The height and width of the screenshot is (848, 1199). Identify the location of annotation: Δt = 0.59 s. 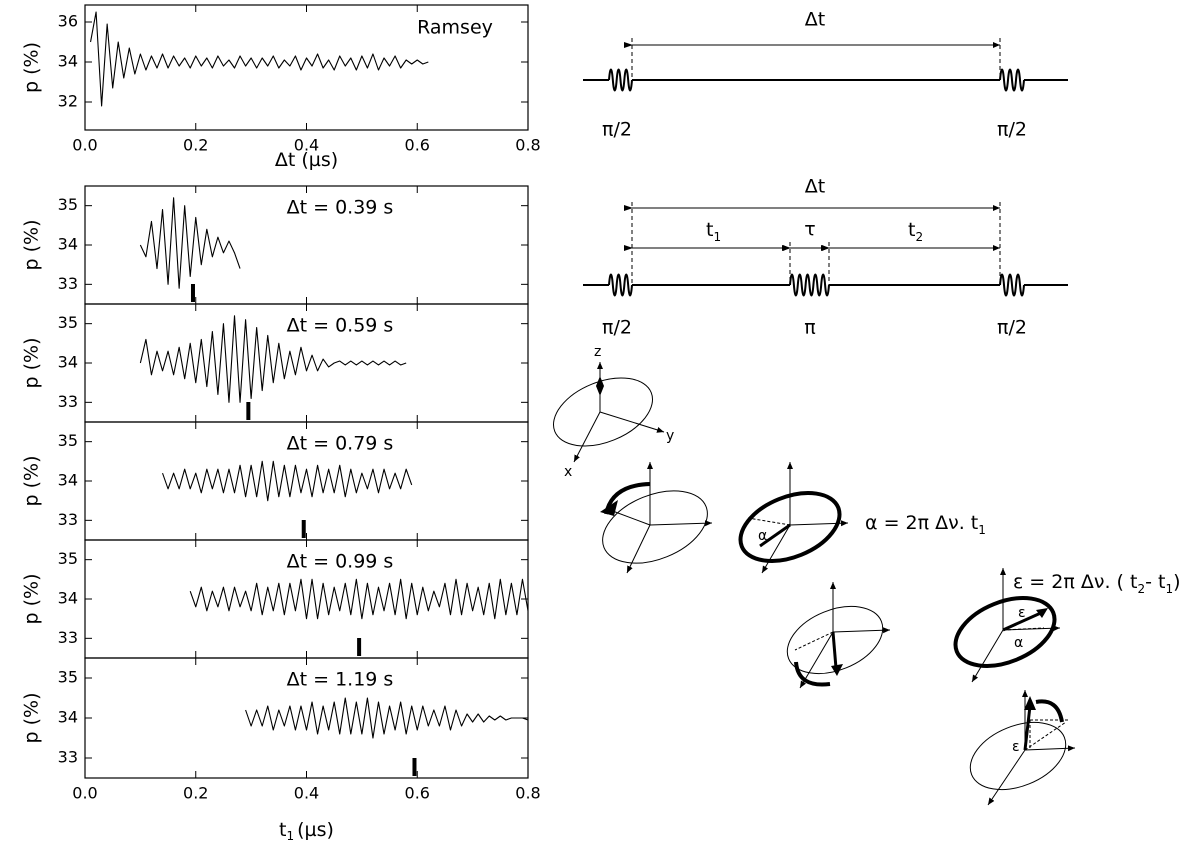
(340, 326).